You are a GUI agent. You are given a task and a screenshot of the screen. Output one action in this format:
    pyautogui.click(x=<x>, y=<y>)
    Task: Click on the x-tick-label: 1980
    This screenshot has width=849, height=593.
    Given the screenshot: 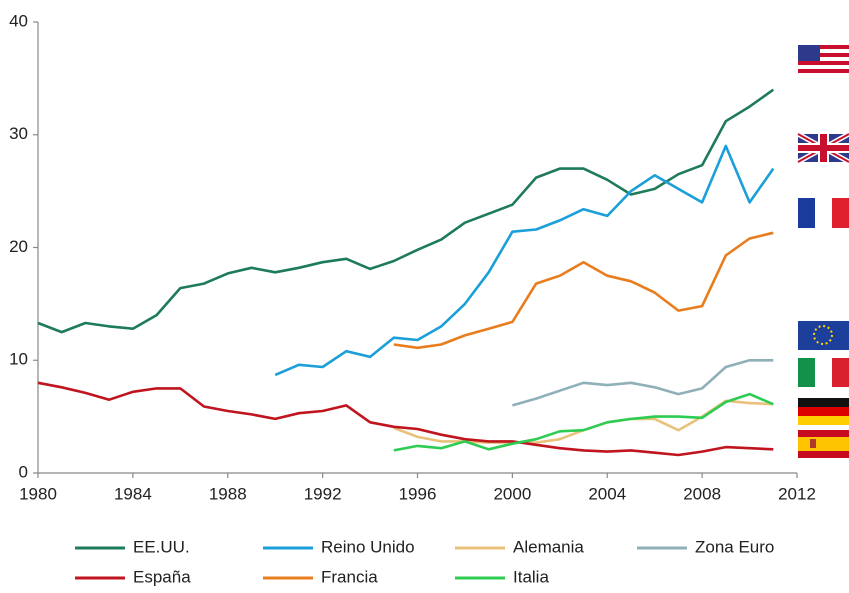 What is the action you would take?
    pyautogui.click(x=38, y=493)
    